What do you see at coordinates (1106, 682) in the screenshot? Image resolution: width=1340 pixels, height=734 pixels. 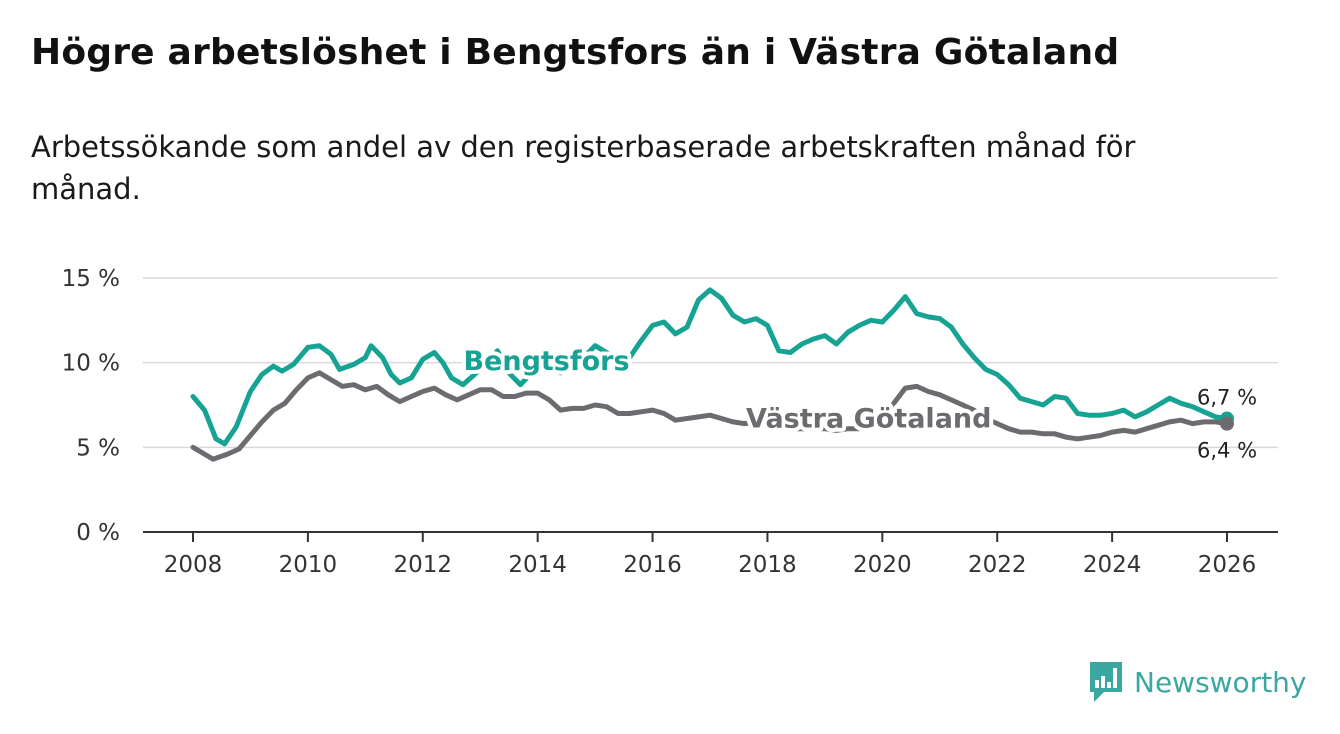 I see `bar-chart-speech-icon` at bounding box center [1106, 682].